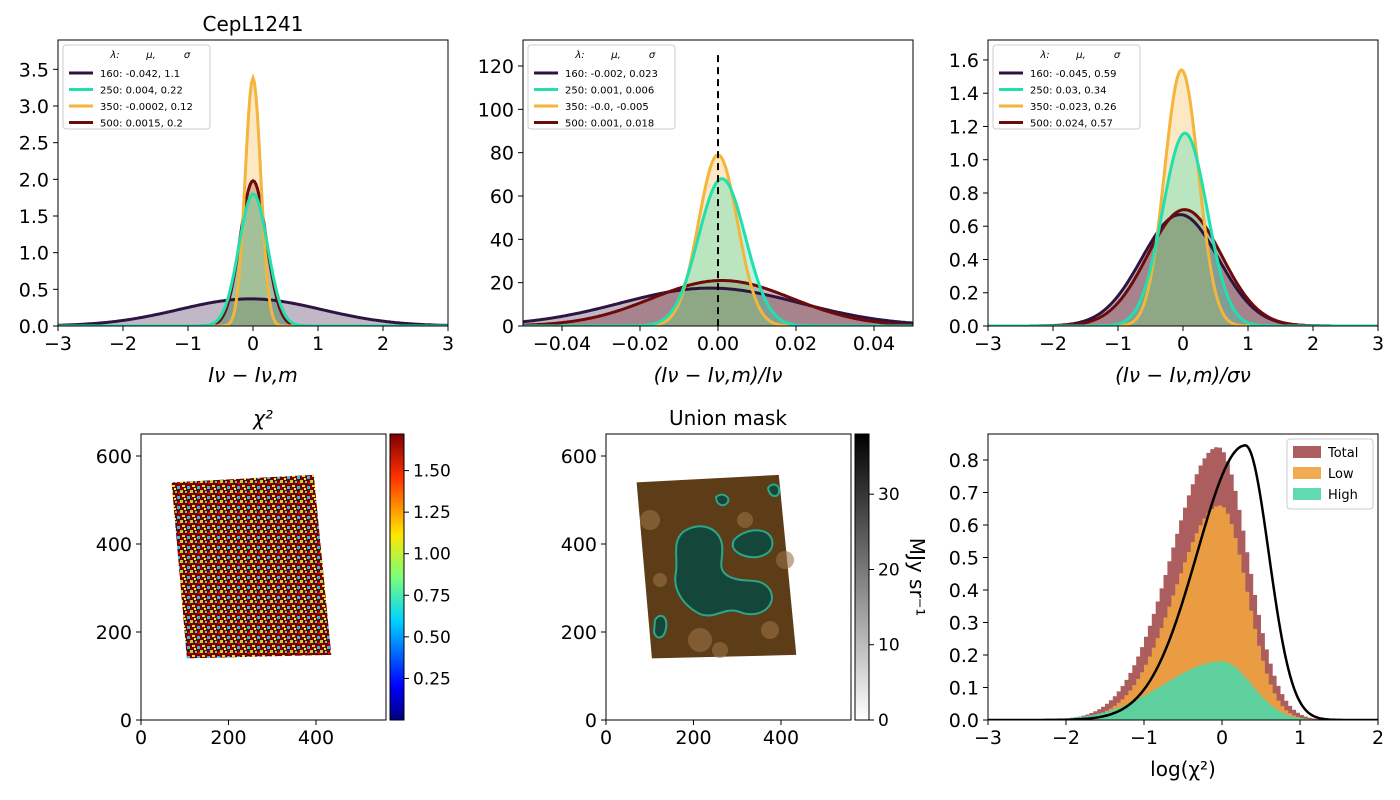 The height and width of the screenshot is (800, 1400). Describe the element at coordinates (34, 327) in the screenshot. I see `y-tick-label: 0.0` at that location.